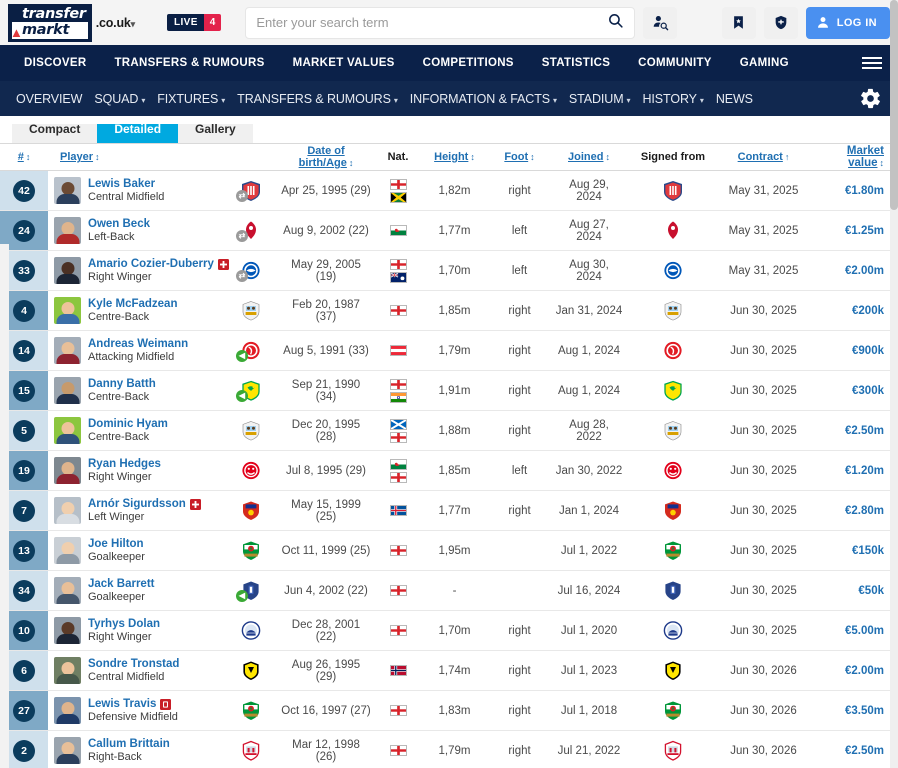  I want to click on column-header-dob: Date of birth/Age ↕, so click(326, 157).